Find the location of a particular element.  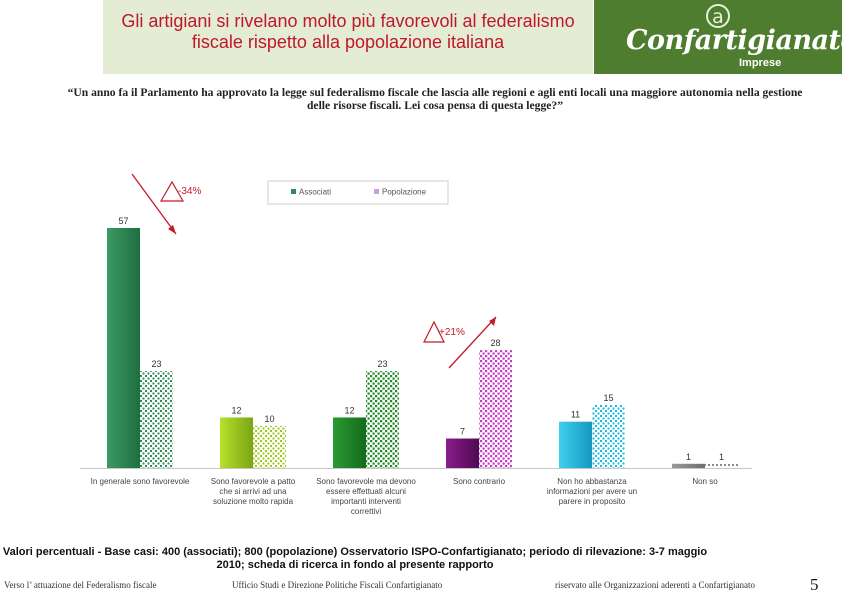

category-label-2: importanti interventi is located at coordinates (366, 501).